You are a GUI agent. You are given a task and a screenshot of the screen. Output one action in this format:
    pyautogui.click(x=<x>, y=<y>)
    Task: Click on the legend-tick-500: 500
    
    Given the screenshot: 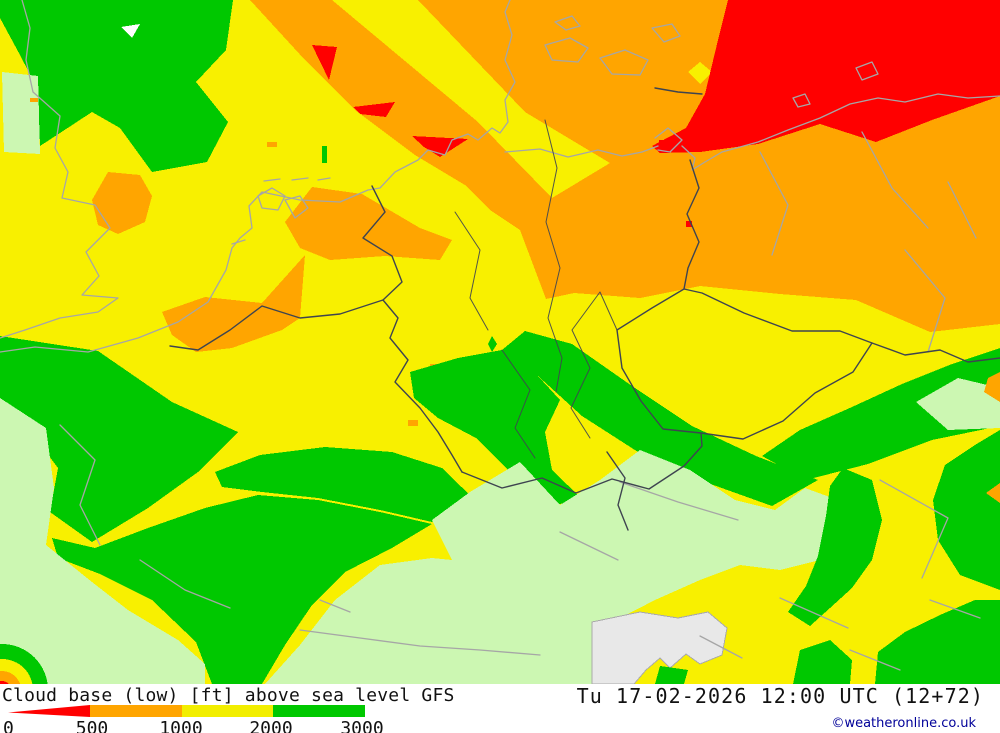 What is the action you would take?
    pyautogui.click(x=92, y=725)
    